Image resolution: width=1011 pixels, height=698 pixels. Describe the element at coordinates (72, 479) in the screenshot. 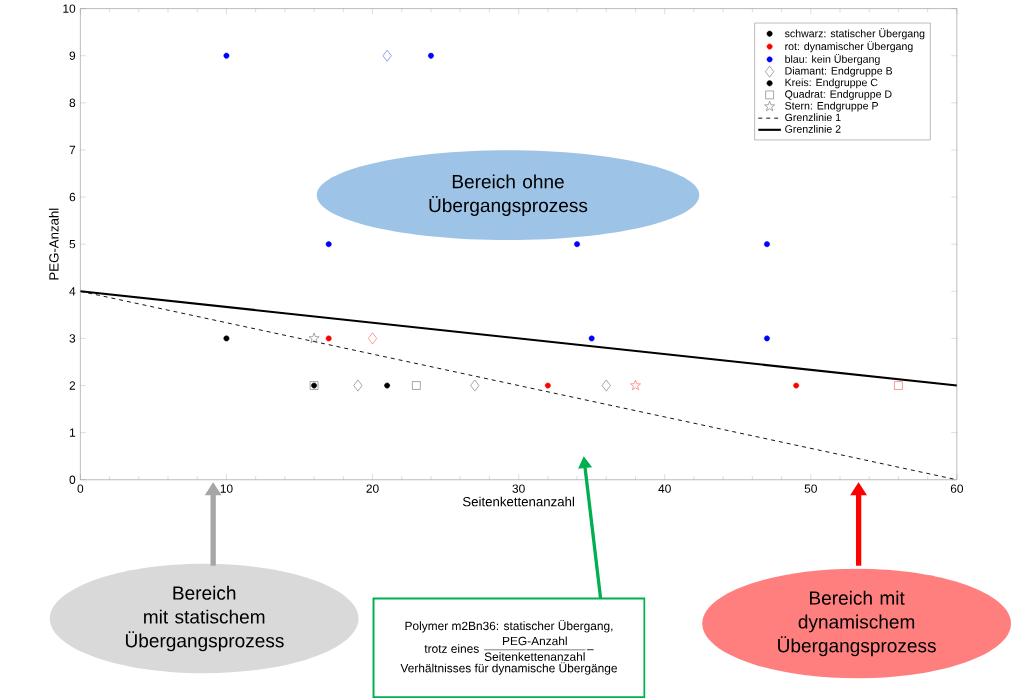

I see `y-tick-label: 0` at that location.